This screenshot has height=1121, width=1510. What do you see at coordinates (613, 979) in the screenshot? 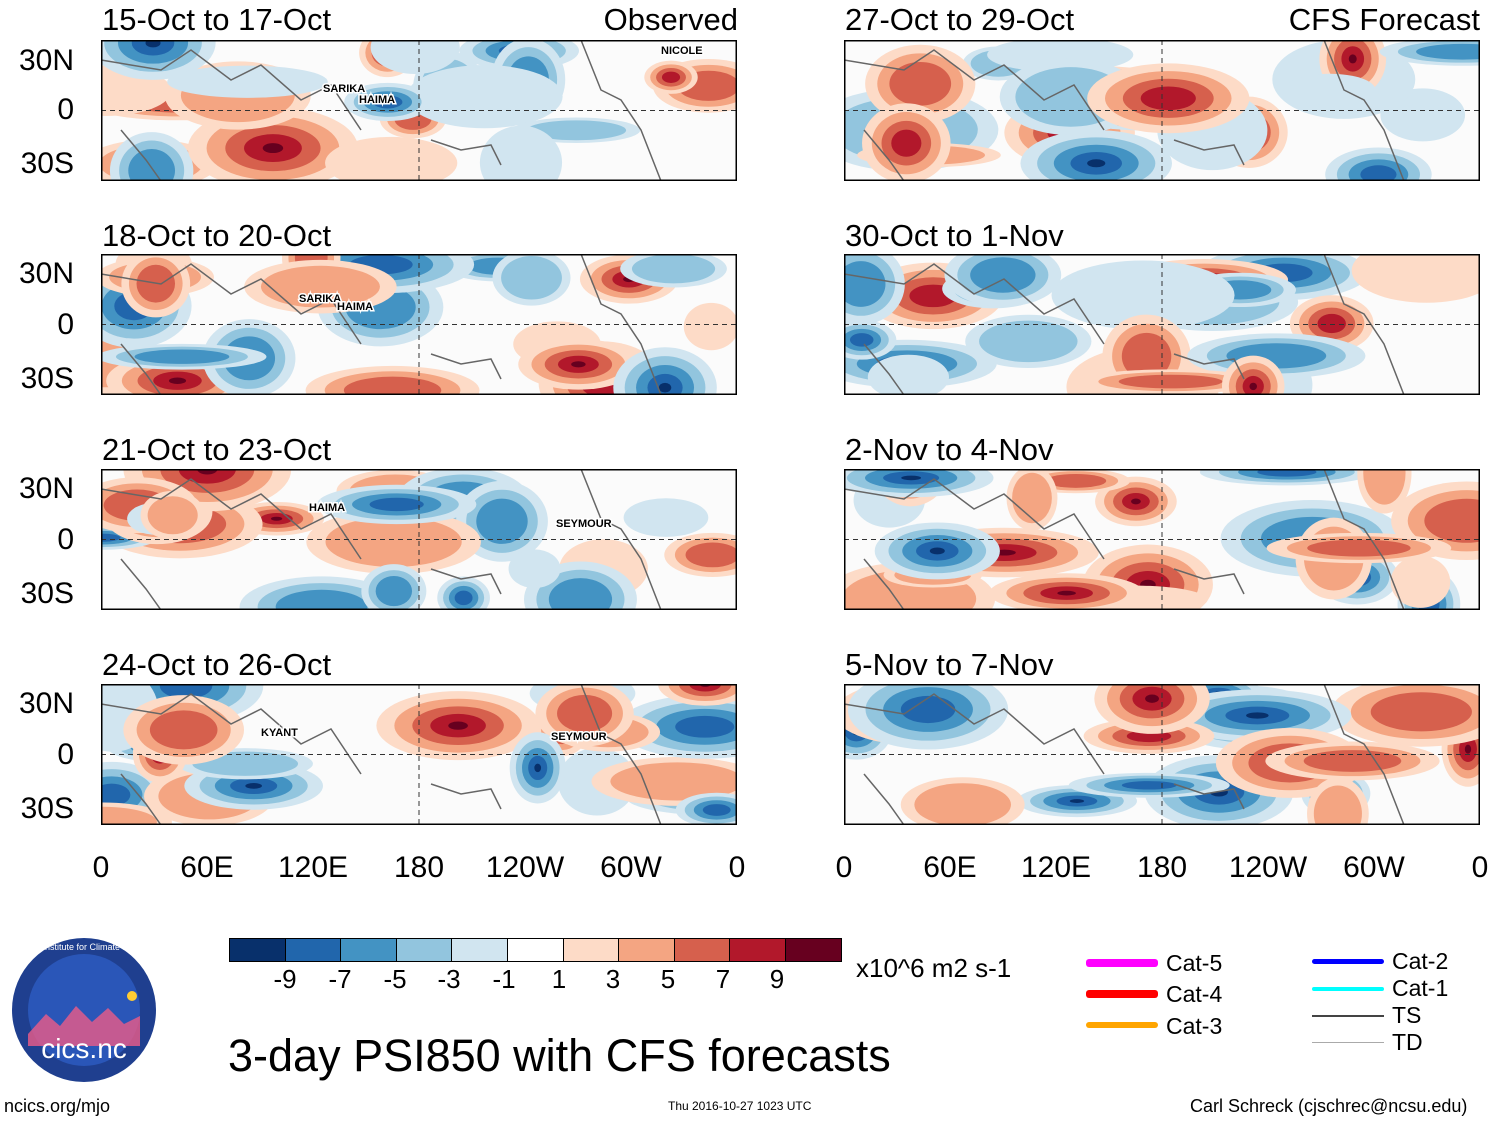
I see `colorbar-tick: 3` at bounding box center [613, 979].